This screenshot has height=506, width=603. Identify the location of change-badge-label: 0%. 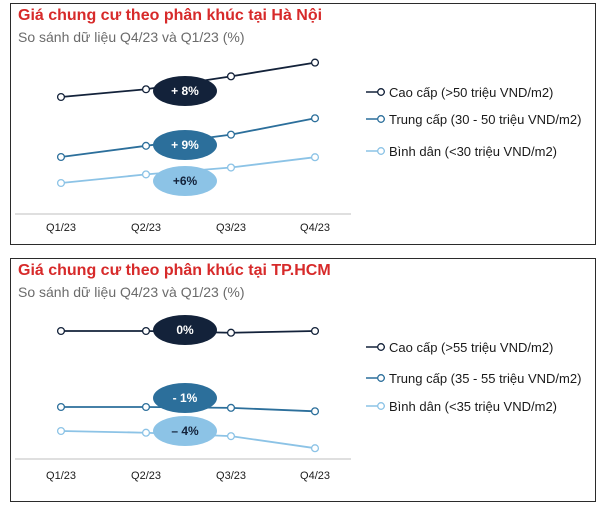
(185, 330).